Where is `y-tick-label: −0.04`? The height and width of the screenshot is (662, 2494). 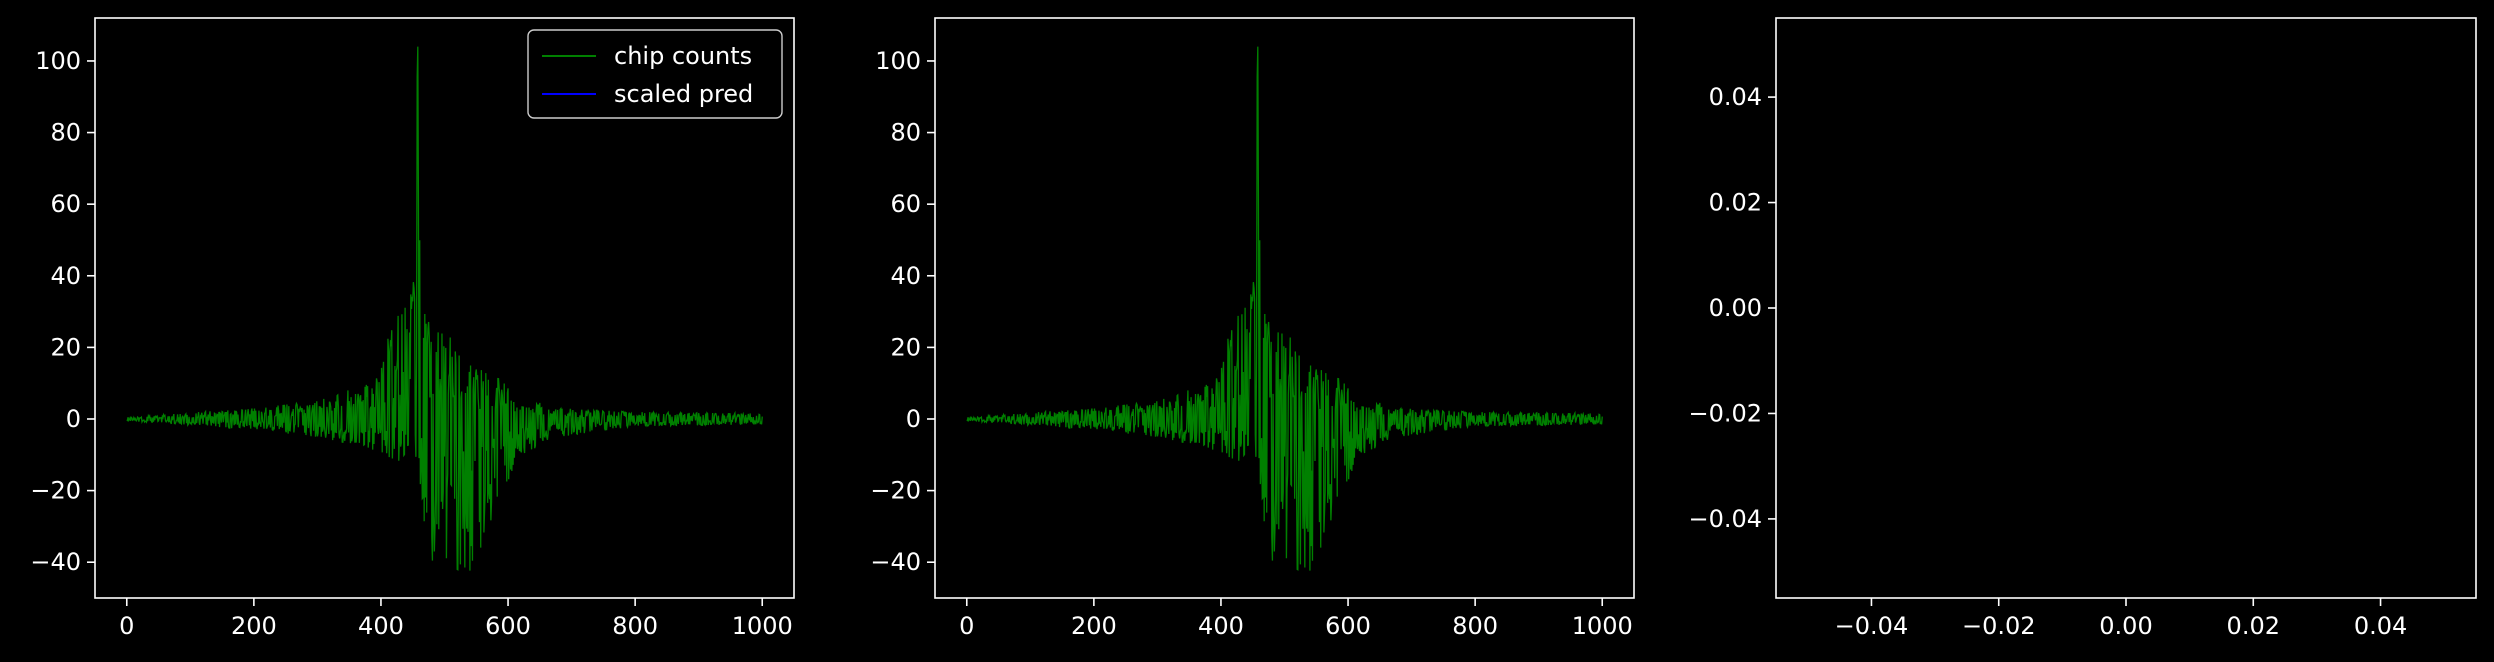 y-tick-label: −0.04 is located at coordinates (1725, 519).